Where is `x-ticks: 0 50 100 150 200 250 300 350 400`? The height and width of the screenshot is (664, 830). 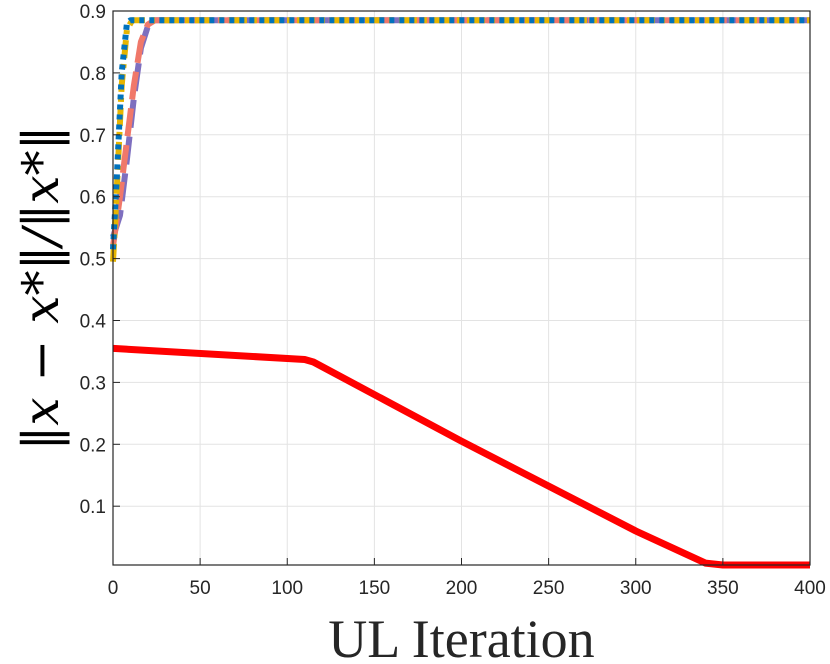 x-ticks: 0 50 100 150 200 250 300 350 400 is located at coordinates (467, 578).